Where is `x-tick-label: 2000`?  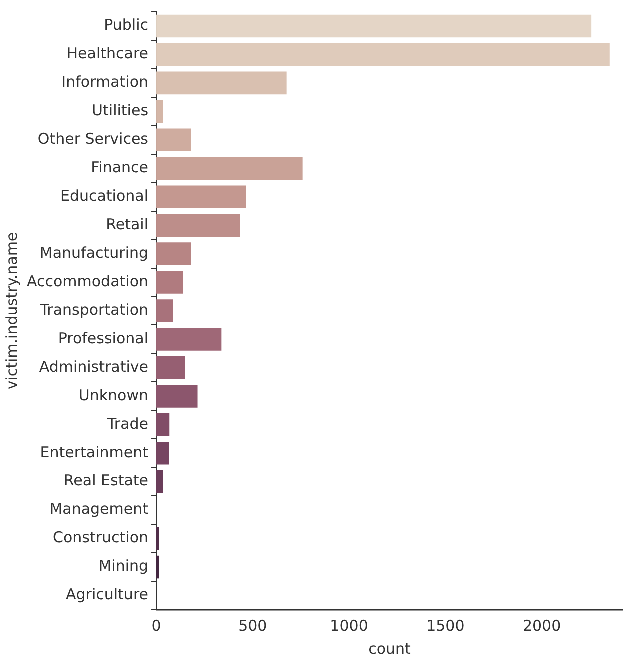
x-tick-label: 2000 is located at coordinates (542, 625).